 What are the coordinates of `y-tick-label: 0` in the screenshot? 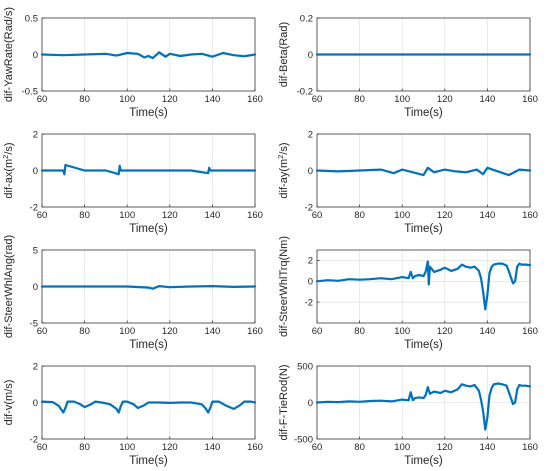 It's located at (35, 55).